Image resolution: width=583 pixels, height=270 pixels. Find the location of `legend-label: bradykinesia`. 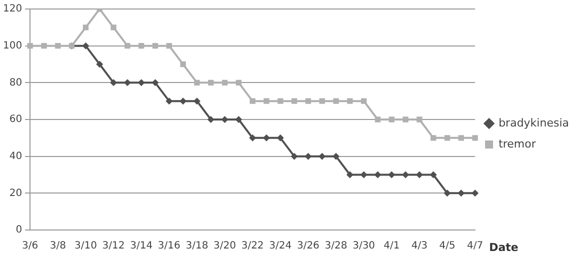

legend-label: bradykinesia is located at coordinates (534, 123).